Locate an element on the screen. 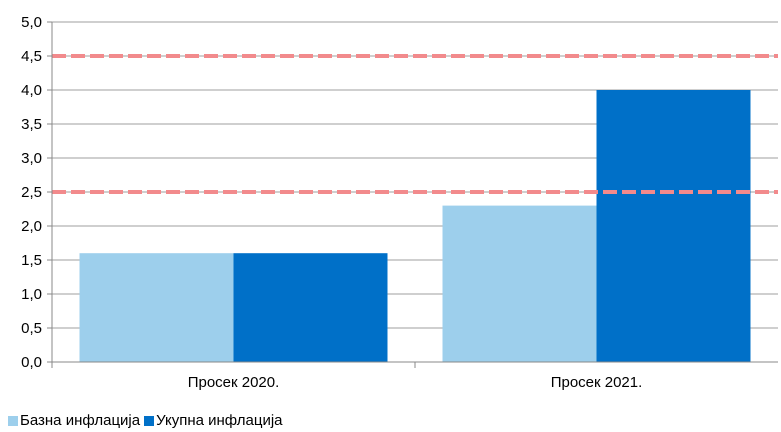 This screenshot has height=432, width=781. legend-label-base-inflation: Базна инфлација is located at coordinates (80, 420).